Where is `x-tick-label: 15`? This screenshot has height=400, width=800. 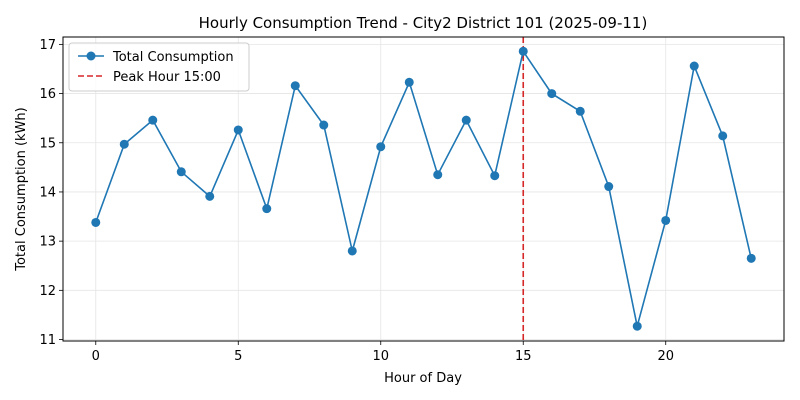 x-tick-label: 15 is located at coordinates (523, 356).